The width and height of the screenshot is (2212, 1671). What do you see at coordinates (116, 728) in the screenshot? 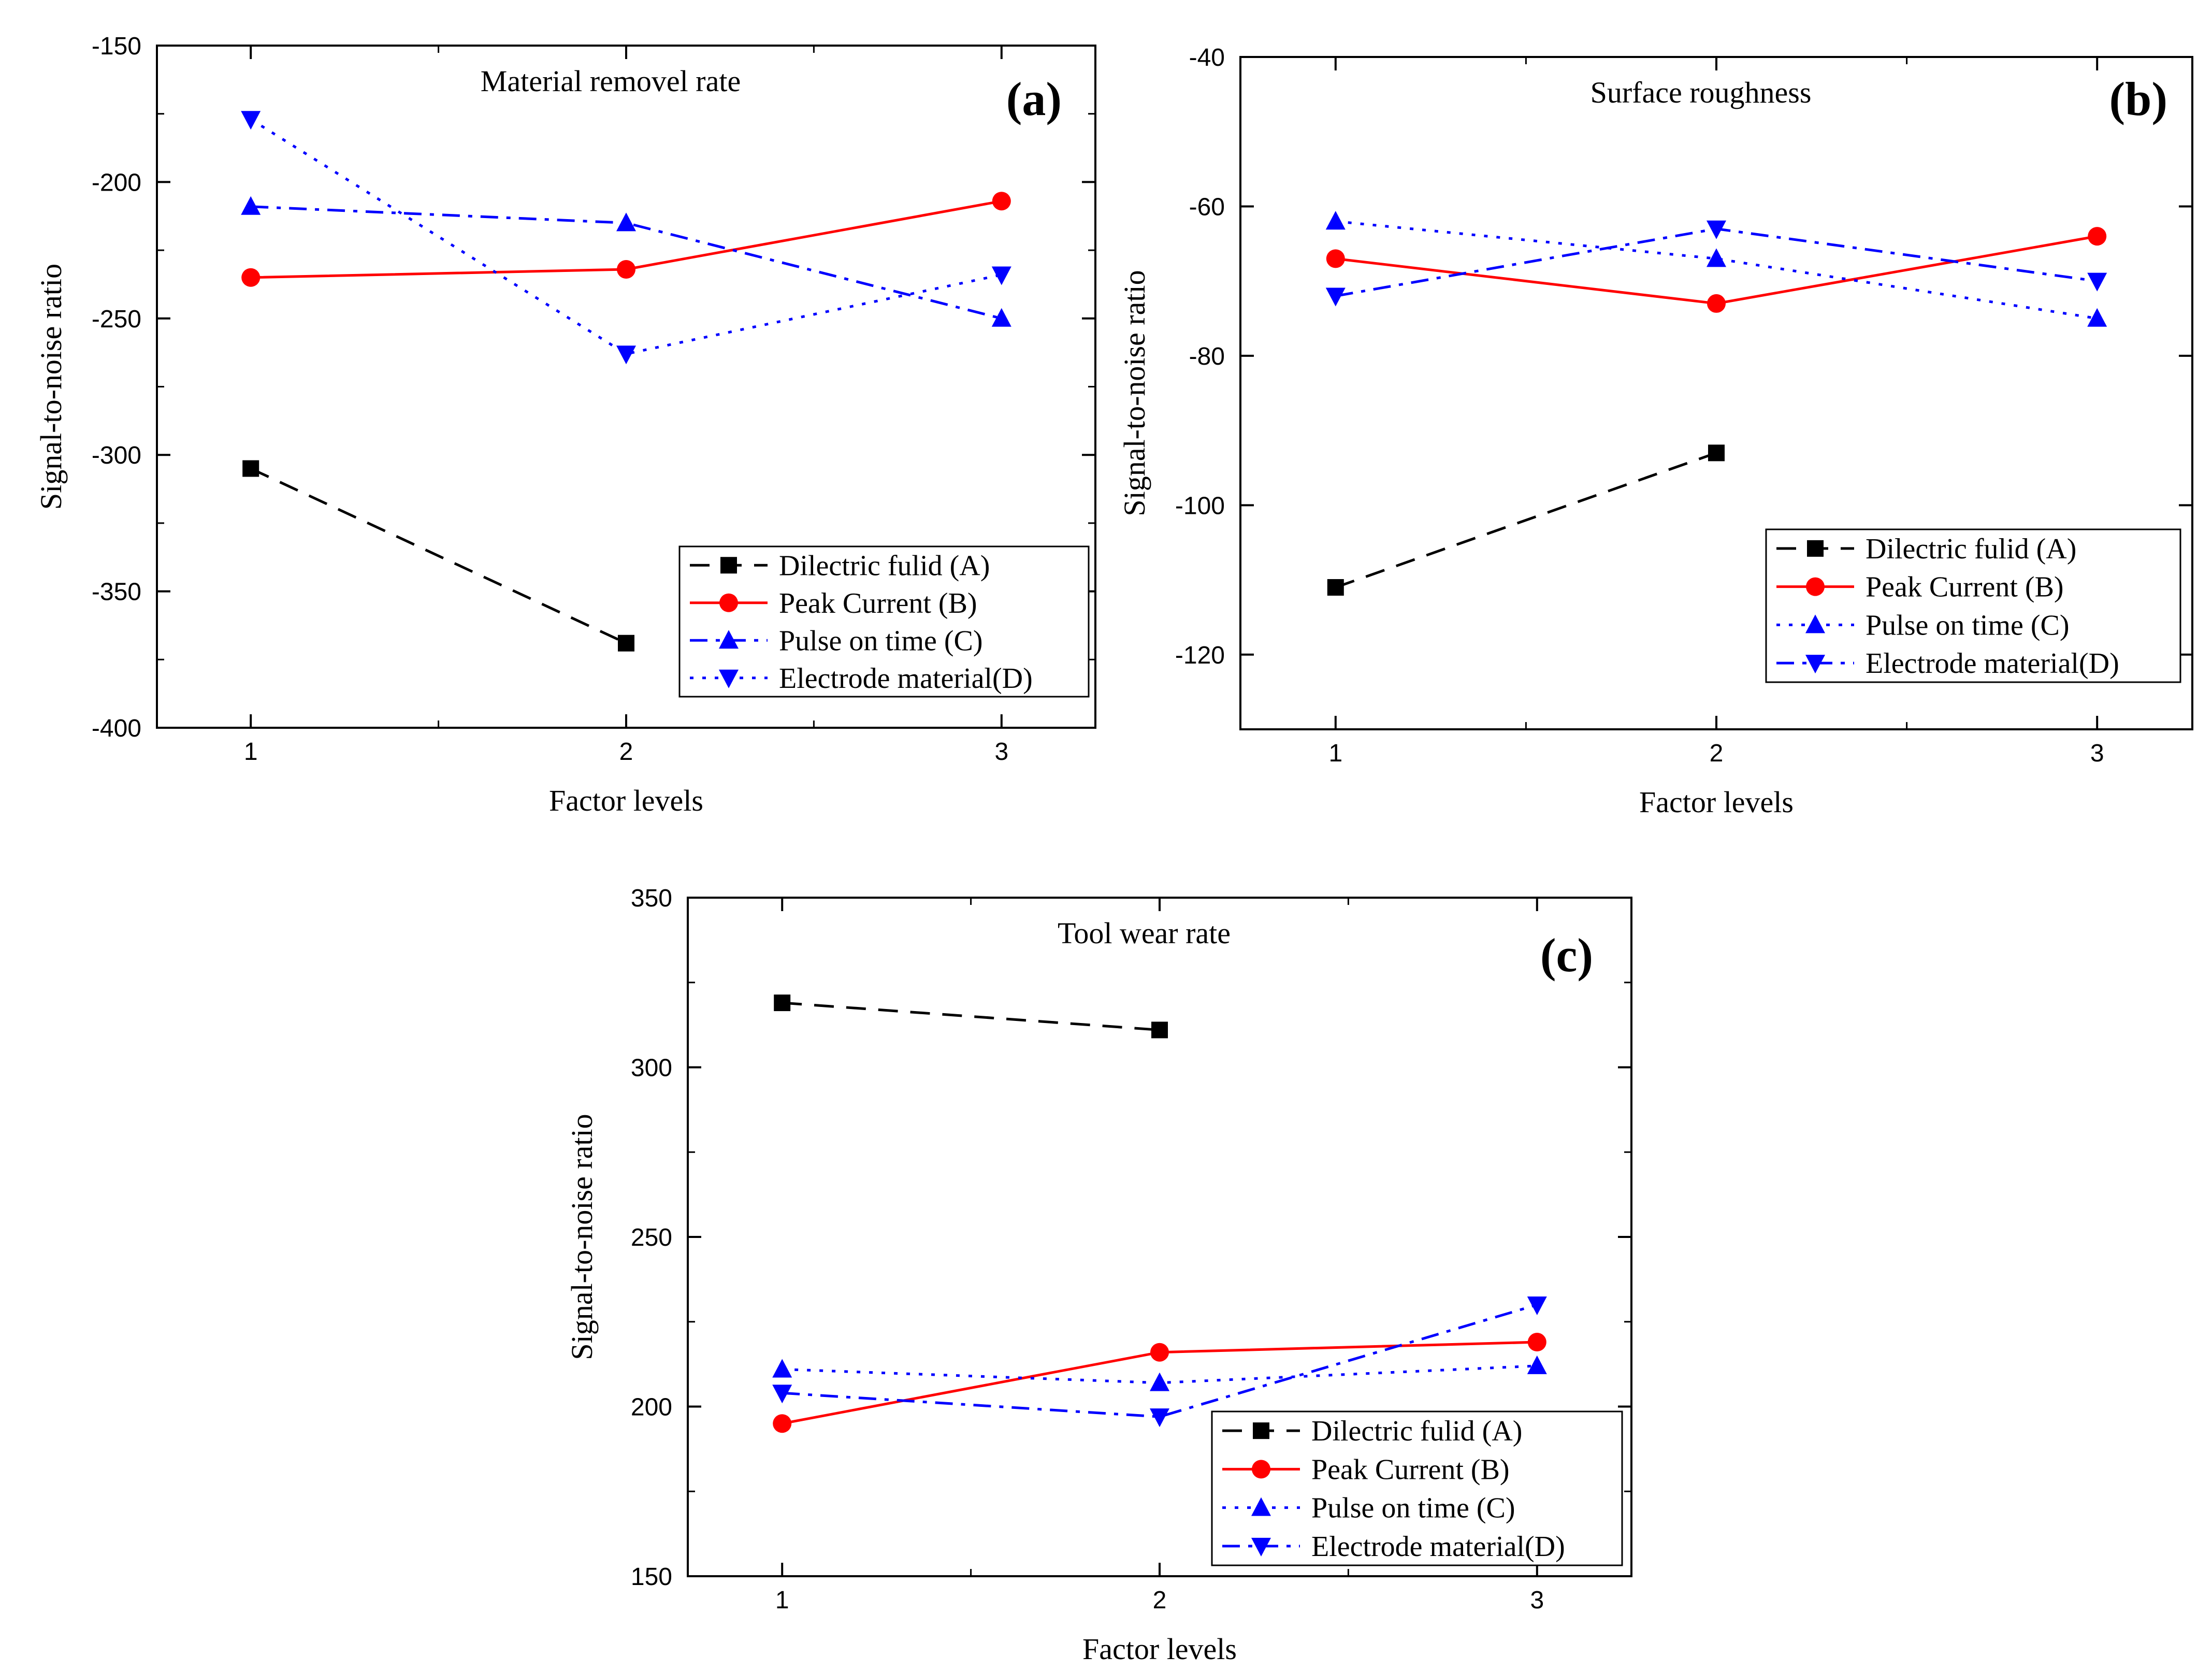
I see `y-tick-label: -400` at bounding box center [116, 728].